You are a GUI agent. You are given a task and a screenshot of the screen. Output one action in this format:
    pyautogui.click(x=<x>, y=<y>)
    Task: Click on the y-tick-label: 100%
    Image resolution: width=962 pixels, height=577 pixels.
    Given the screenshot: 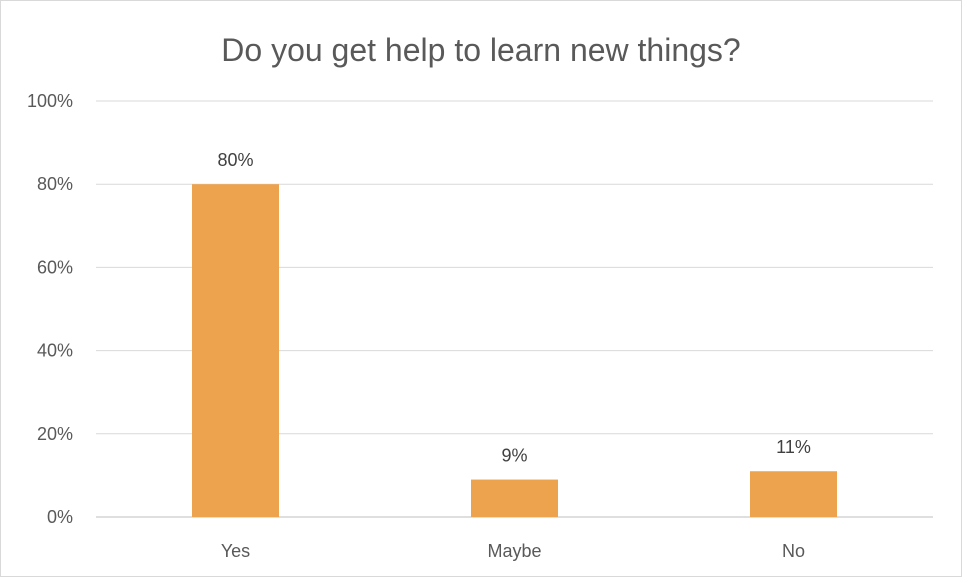 What is the action you would take?
    pyautogui.click(x=50, y=101)
    